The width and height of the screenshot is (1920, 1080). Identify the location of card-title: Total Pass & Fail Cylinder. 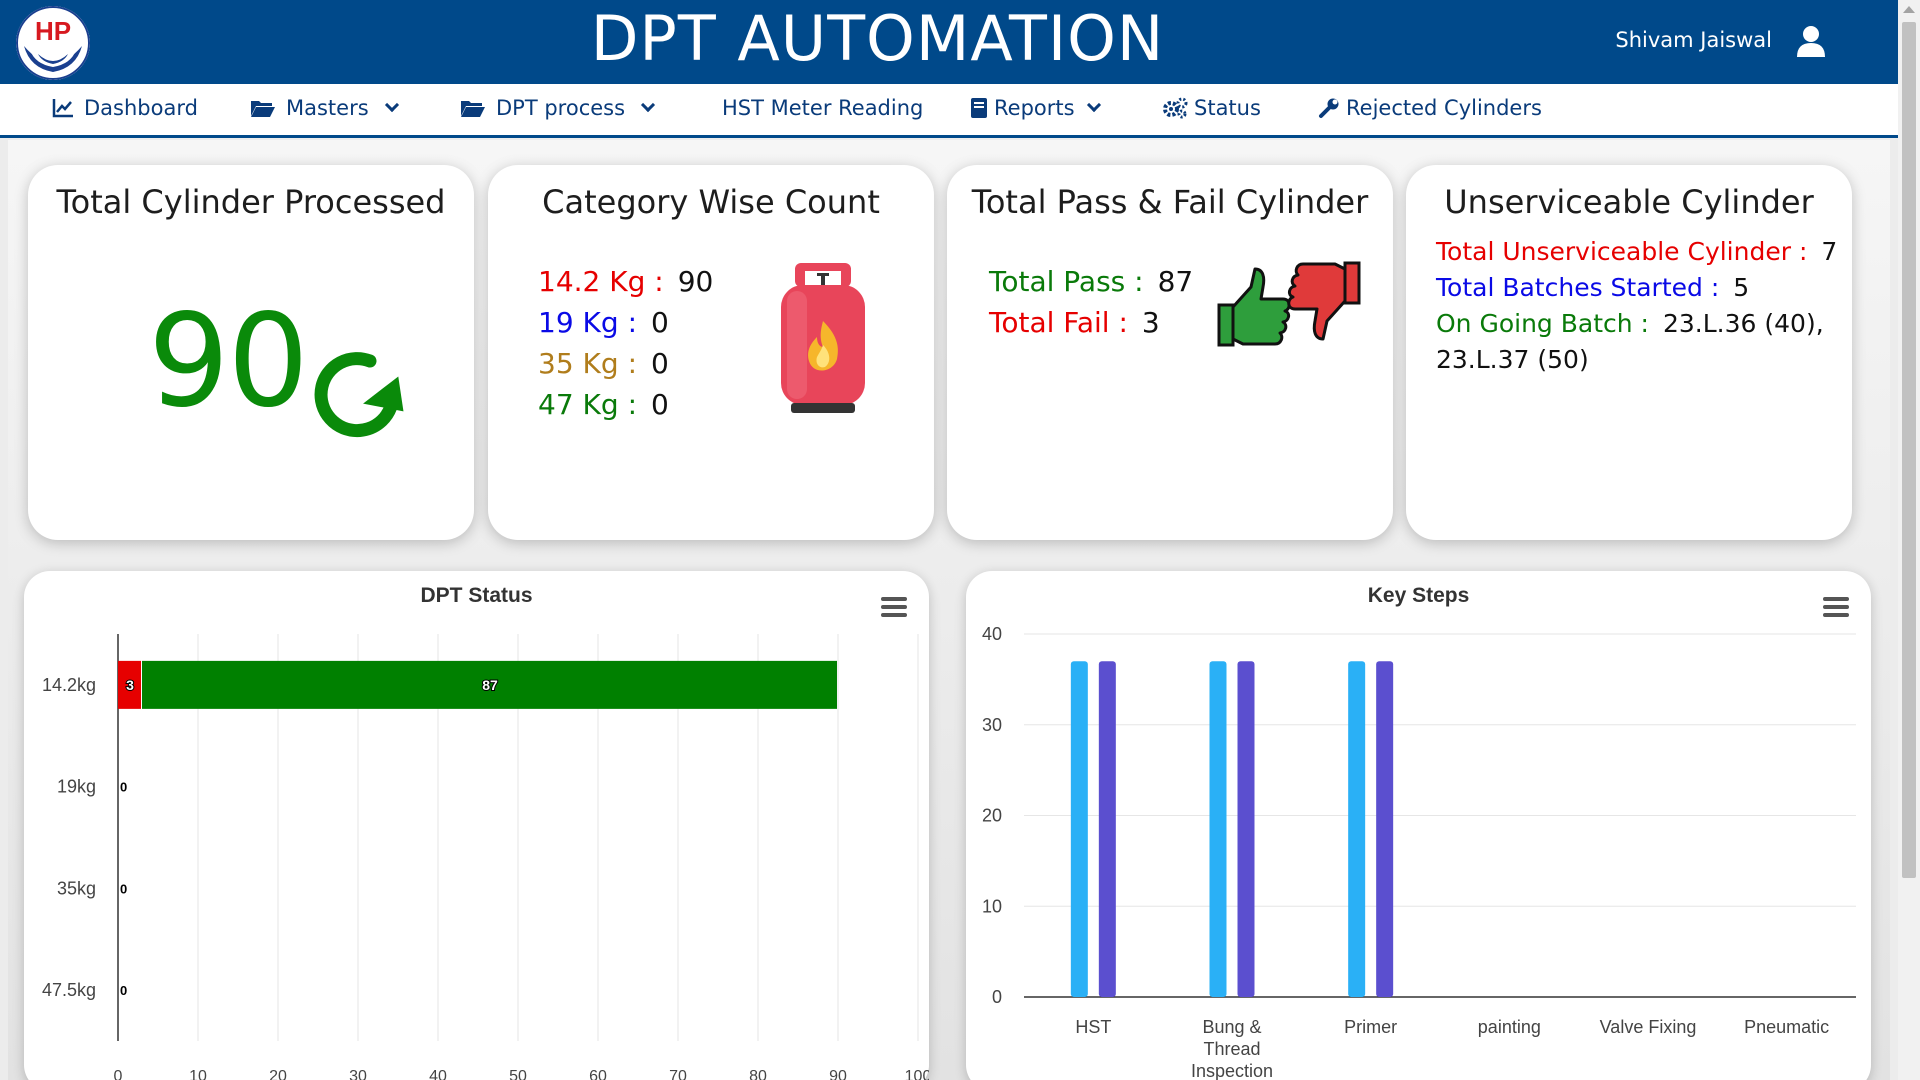
(1170, 202).